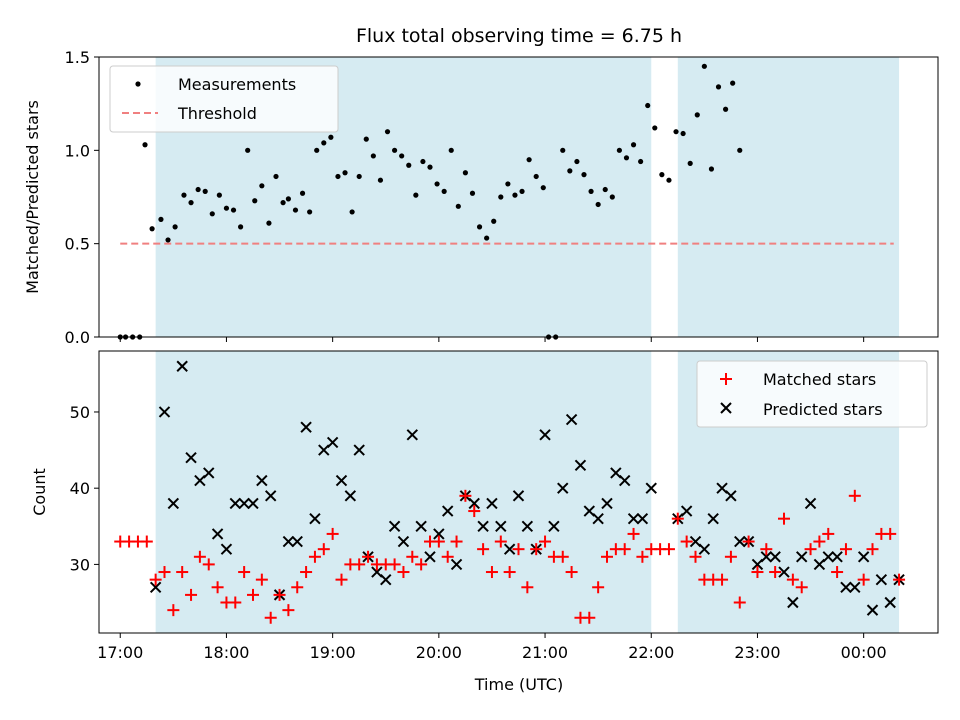  Describe the element at coordinates (823, 409) in the screenshot. I see `legend-predicted-label: Predicted stars` at that location.